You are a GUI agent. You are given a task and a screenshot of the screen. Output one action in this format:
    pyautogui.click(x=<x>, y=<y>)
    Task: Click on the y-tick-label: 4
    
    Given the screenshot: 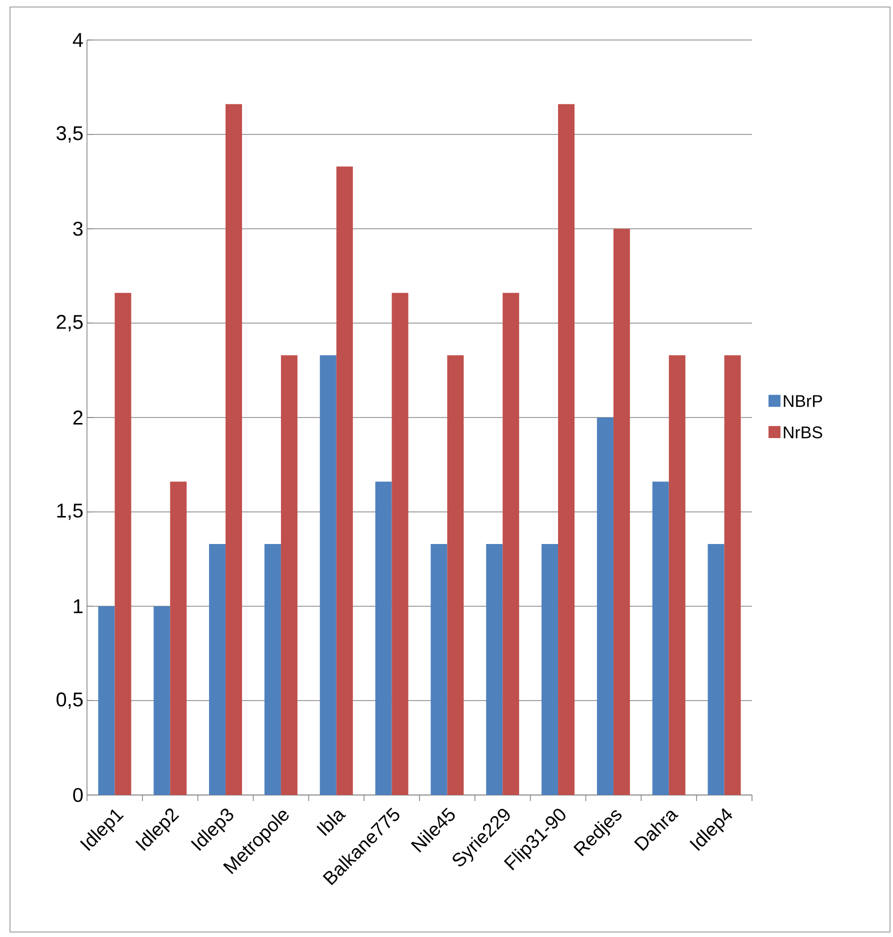 What is the action you would take?
    pyautogui.click(x=77, y=40)
    